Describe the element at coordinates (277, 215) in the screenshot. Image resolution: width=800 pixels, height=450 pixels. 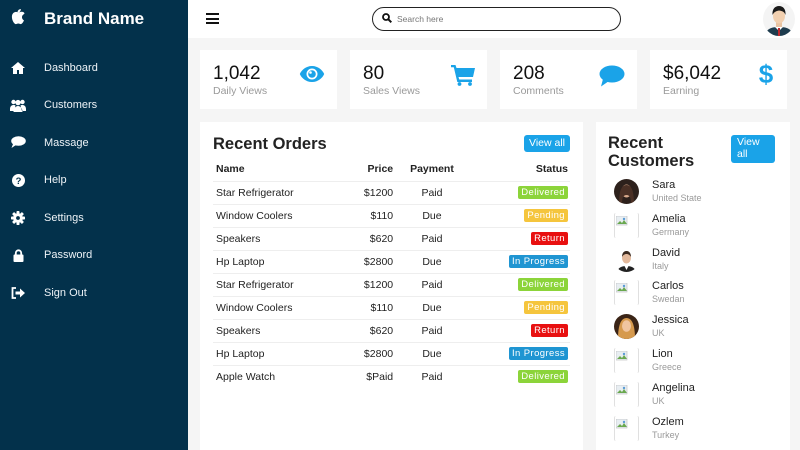
I see `order-name: Window Coolers` at that location.